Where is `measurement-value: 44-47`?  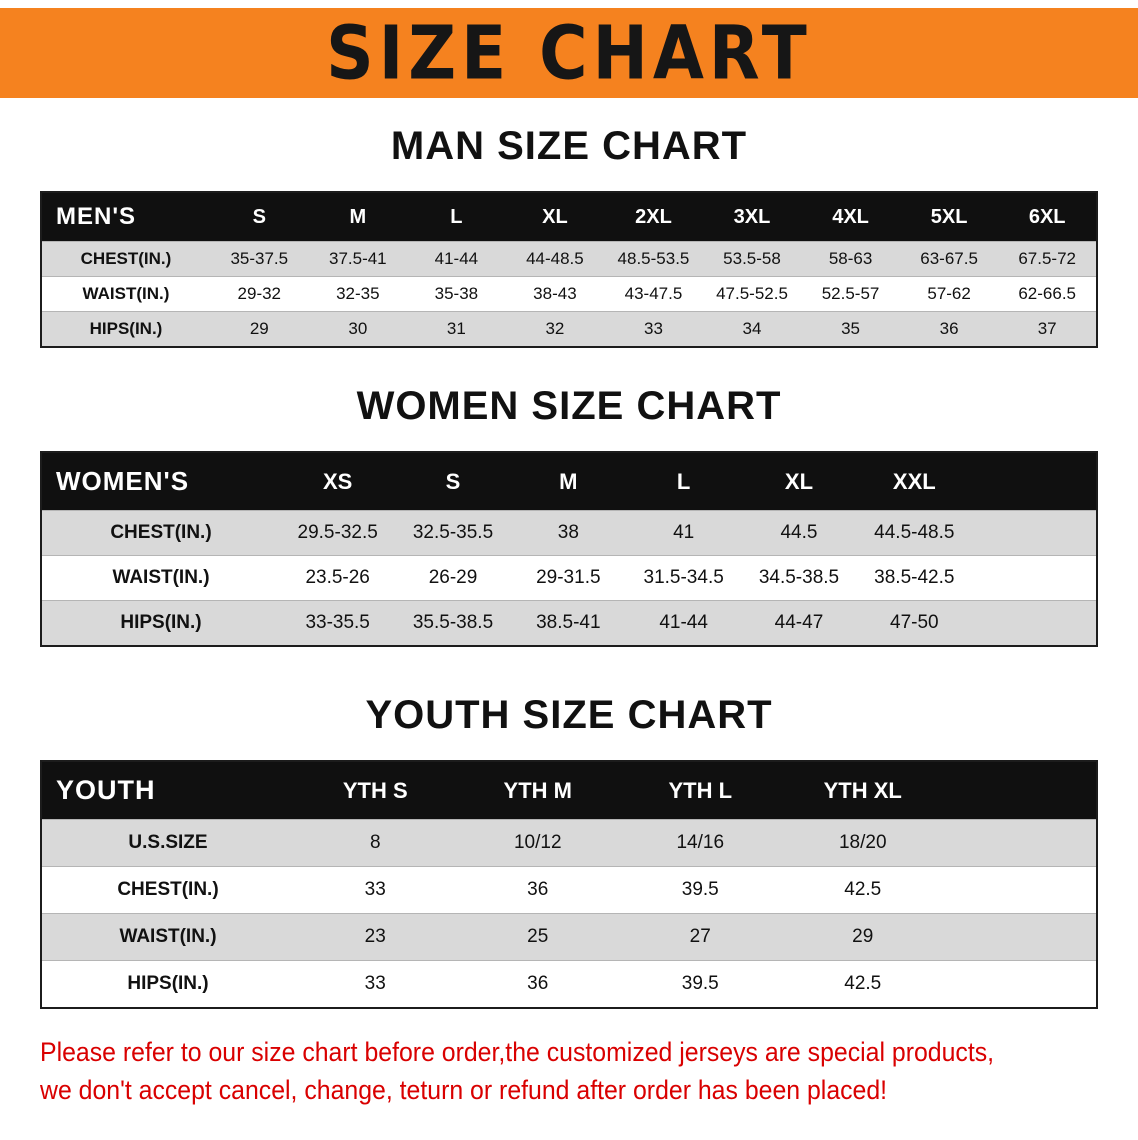 measurement-value: 44-47 is located at coordinates (799, 623).